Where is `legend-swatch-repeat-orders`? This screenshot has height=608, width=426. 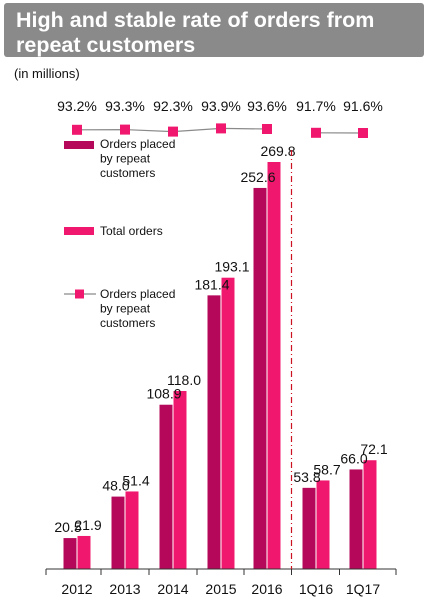 legend-swatch-repeat-orders is located at coordinates (79, 145).